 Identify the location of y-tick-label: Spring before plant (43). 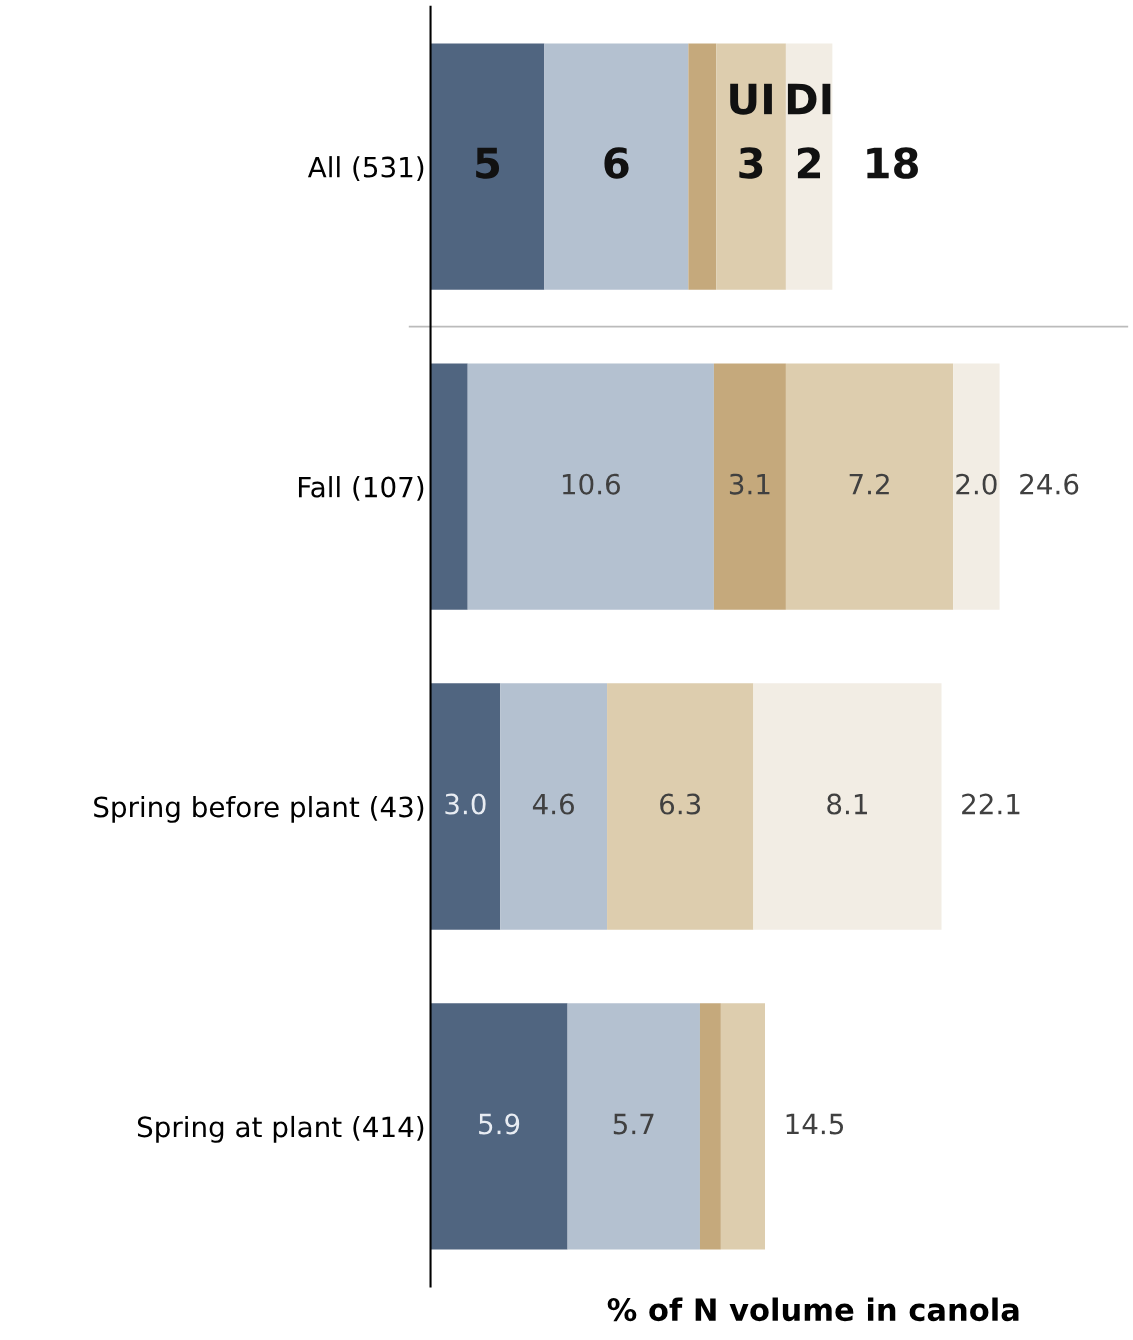
(259, 809).